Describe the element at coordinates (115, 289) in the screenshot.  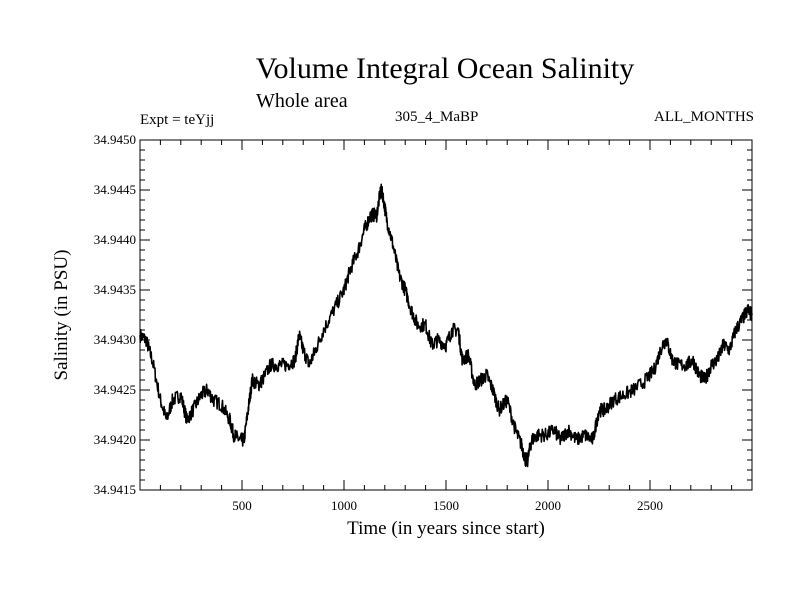
I see `y-tick-label: 34.9435` at that location.